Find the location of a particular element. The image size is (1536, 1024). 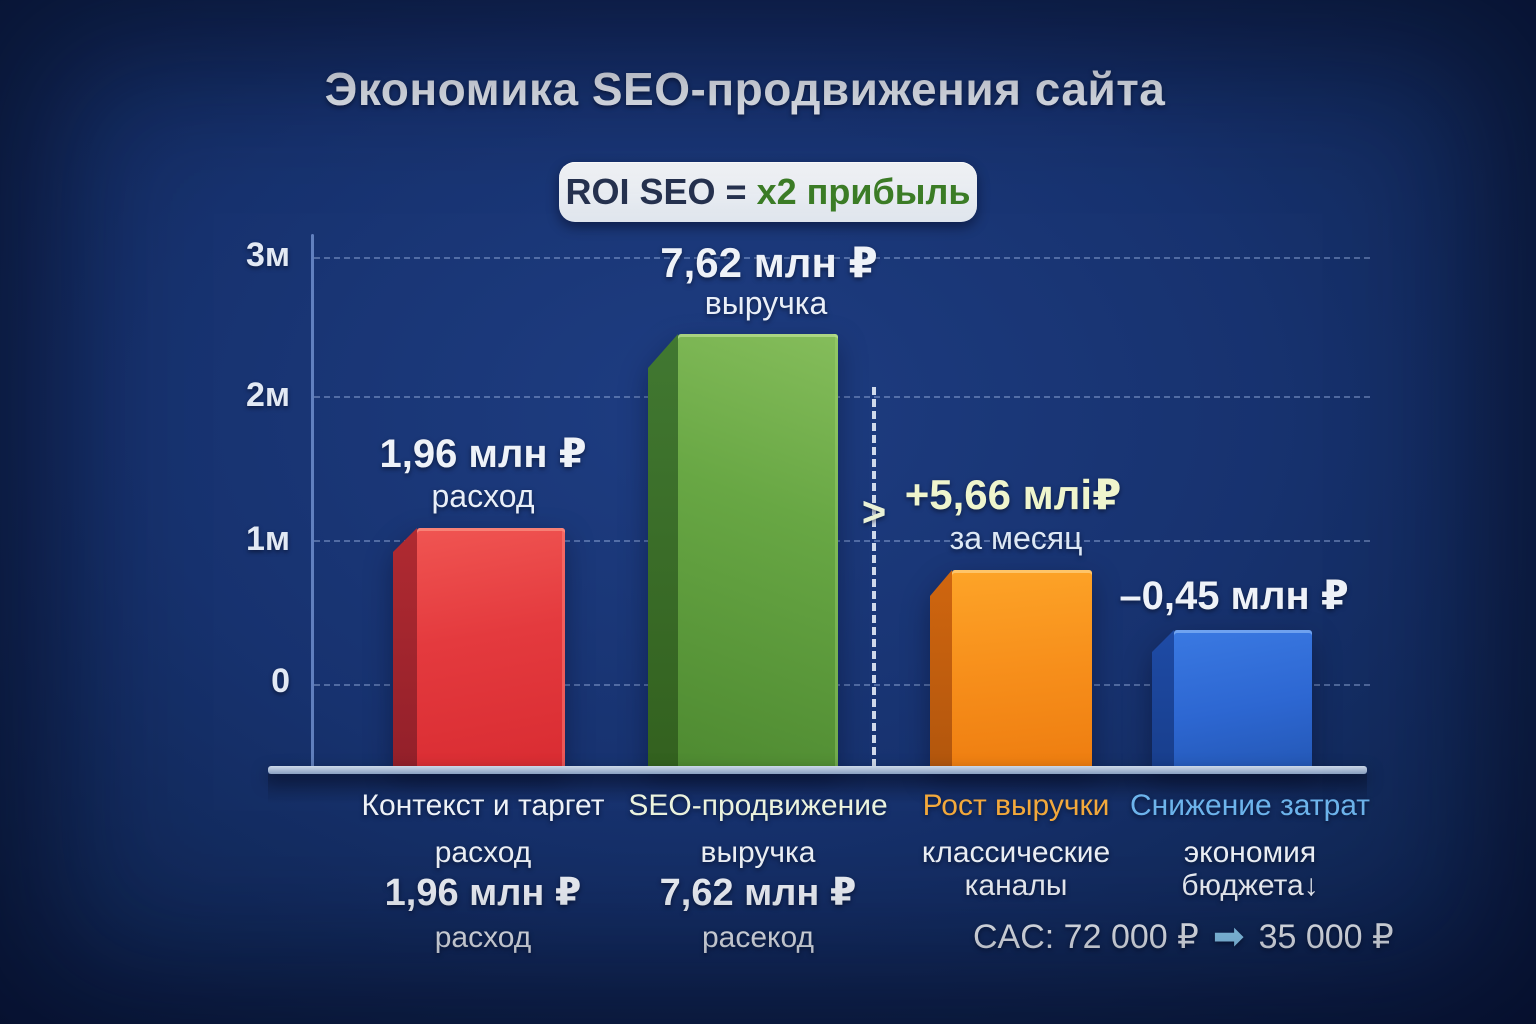

column-seo-amount: 7,62 млн ₽ is located at coordinates (758, 893).